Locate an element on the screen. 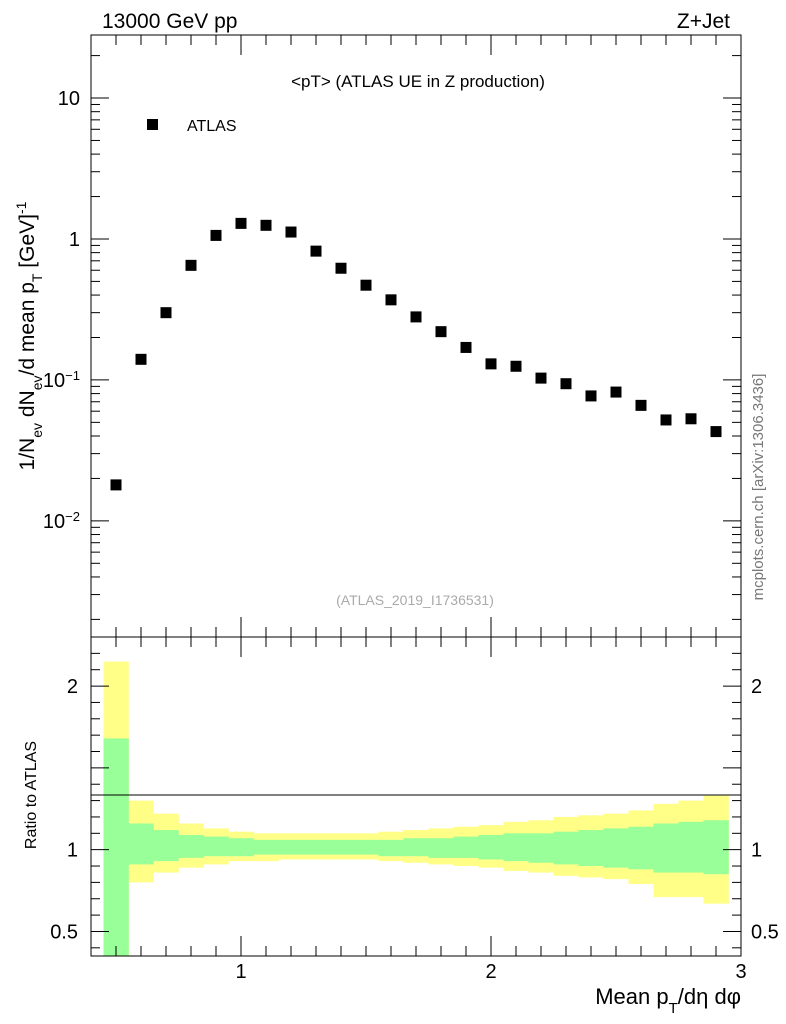 The height and width of the screenshot is (1024, 786). x-tick-label: 2 is located at coordinates (490, 972).